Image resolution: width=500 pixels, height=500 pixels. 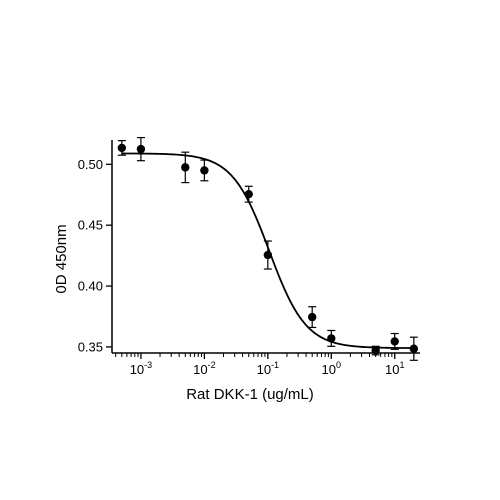 What do you see at coordinates (90, 346) in the screenshot?
I see `y-tick-label: 0.35` at bounding box center [90, 346].